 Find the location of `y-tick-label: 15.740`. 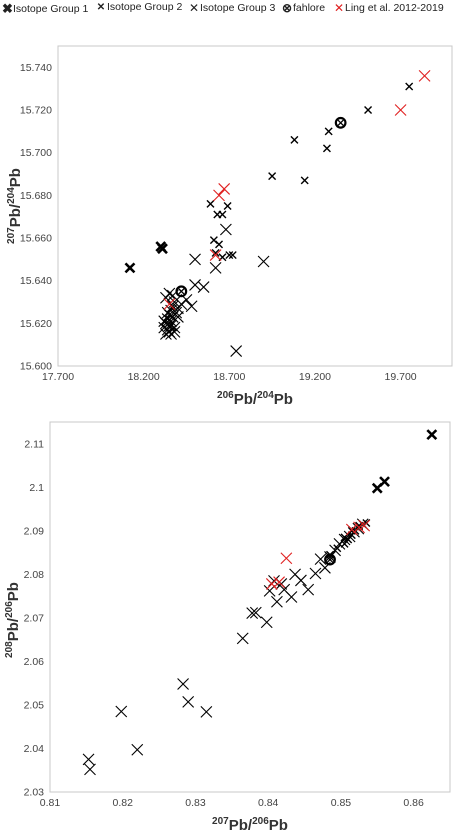

y-tick-label: 15.740 is located at coordinates (36, 68).